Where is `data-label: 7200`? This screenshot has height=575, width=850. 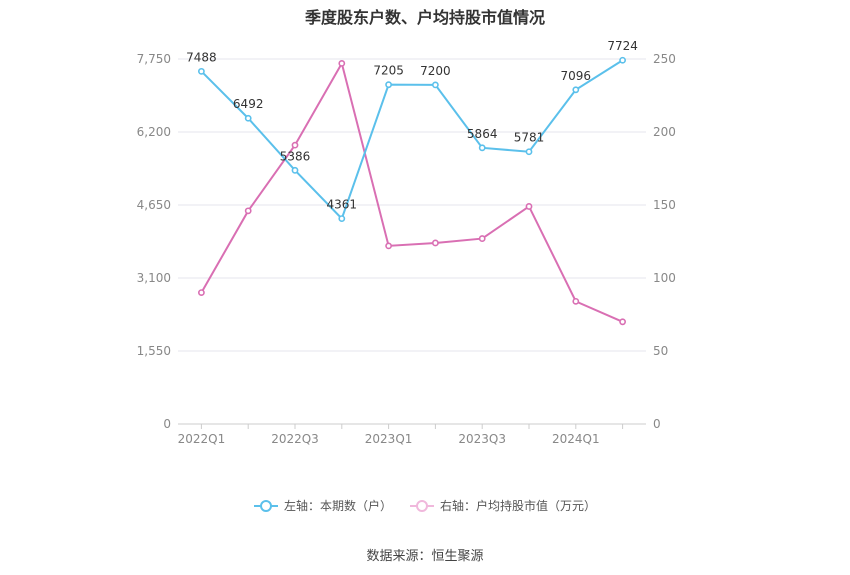
data-label: 7200 is located at coordinates (435, 71).